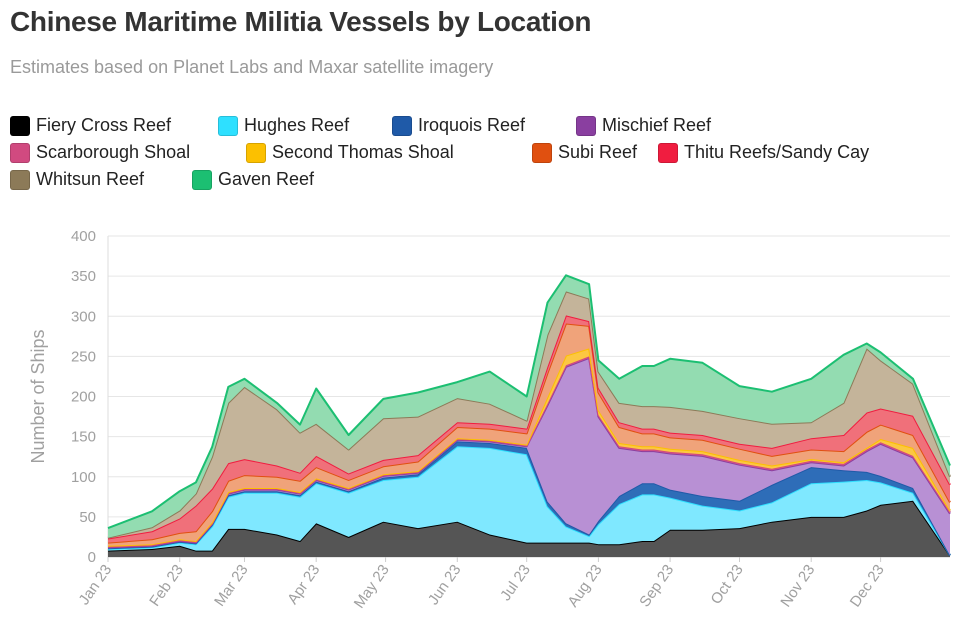 The width and height of the screenshot is (960, 621). Describe the element at coordinates (266, 179) in the screenshot. I see `legend-label: Gaven Reef` at that location.